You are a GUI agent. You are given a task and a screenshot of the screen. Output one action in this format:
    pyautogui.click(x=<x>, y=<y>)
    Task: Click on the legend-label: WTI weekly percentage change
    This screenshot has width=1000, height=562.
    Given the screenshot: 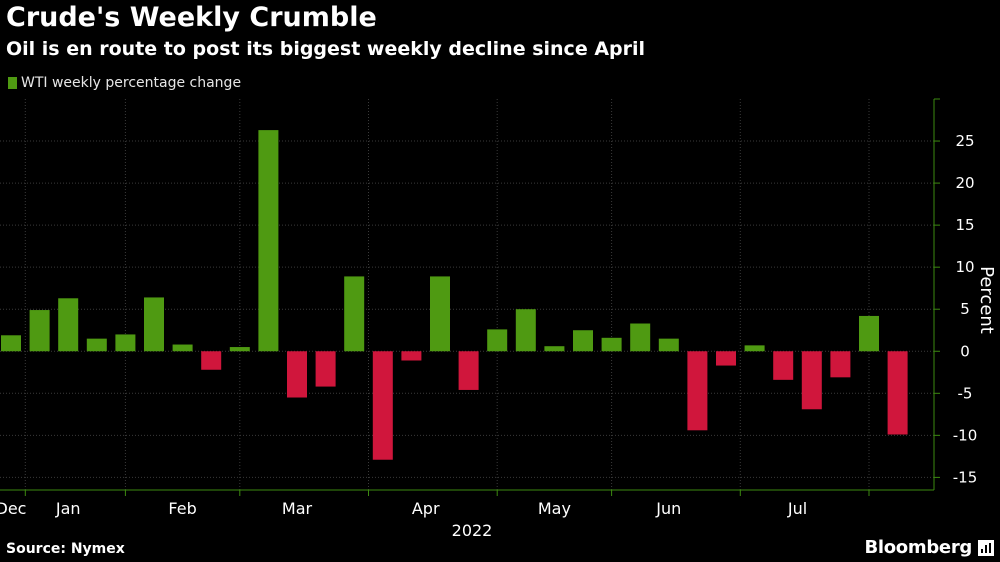 What is the action you would take?
    pyautogui.click(x=131, y=83)
    